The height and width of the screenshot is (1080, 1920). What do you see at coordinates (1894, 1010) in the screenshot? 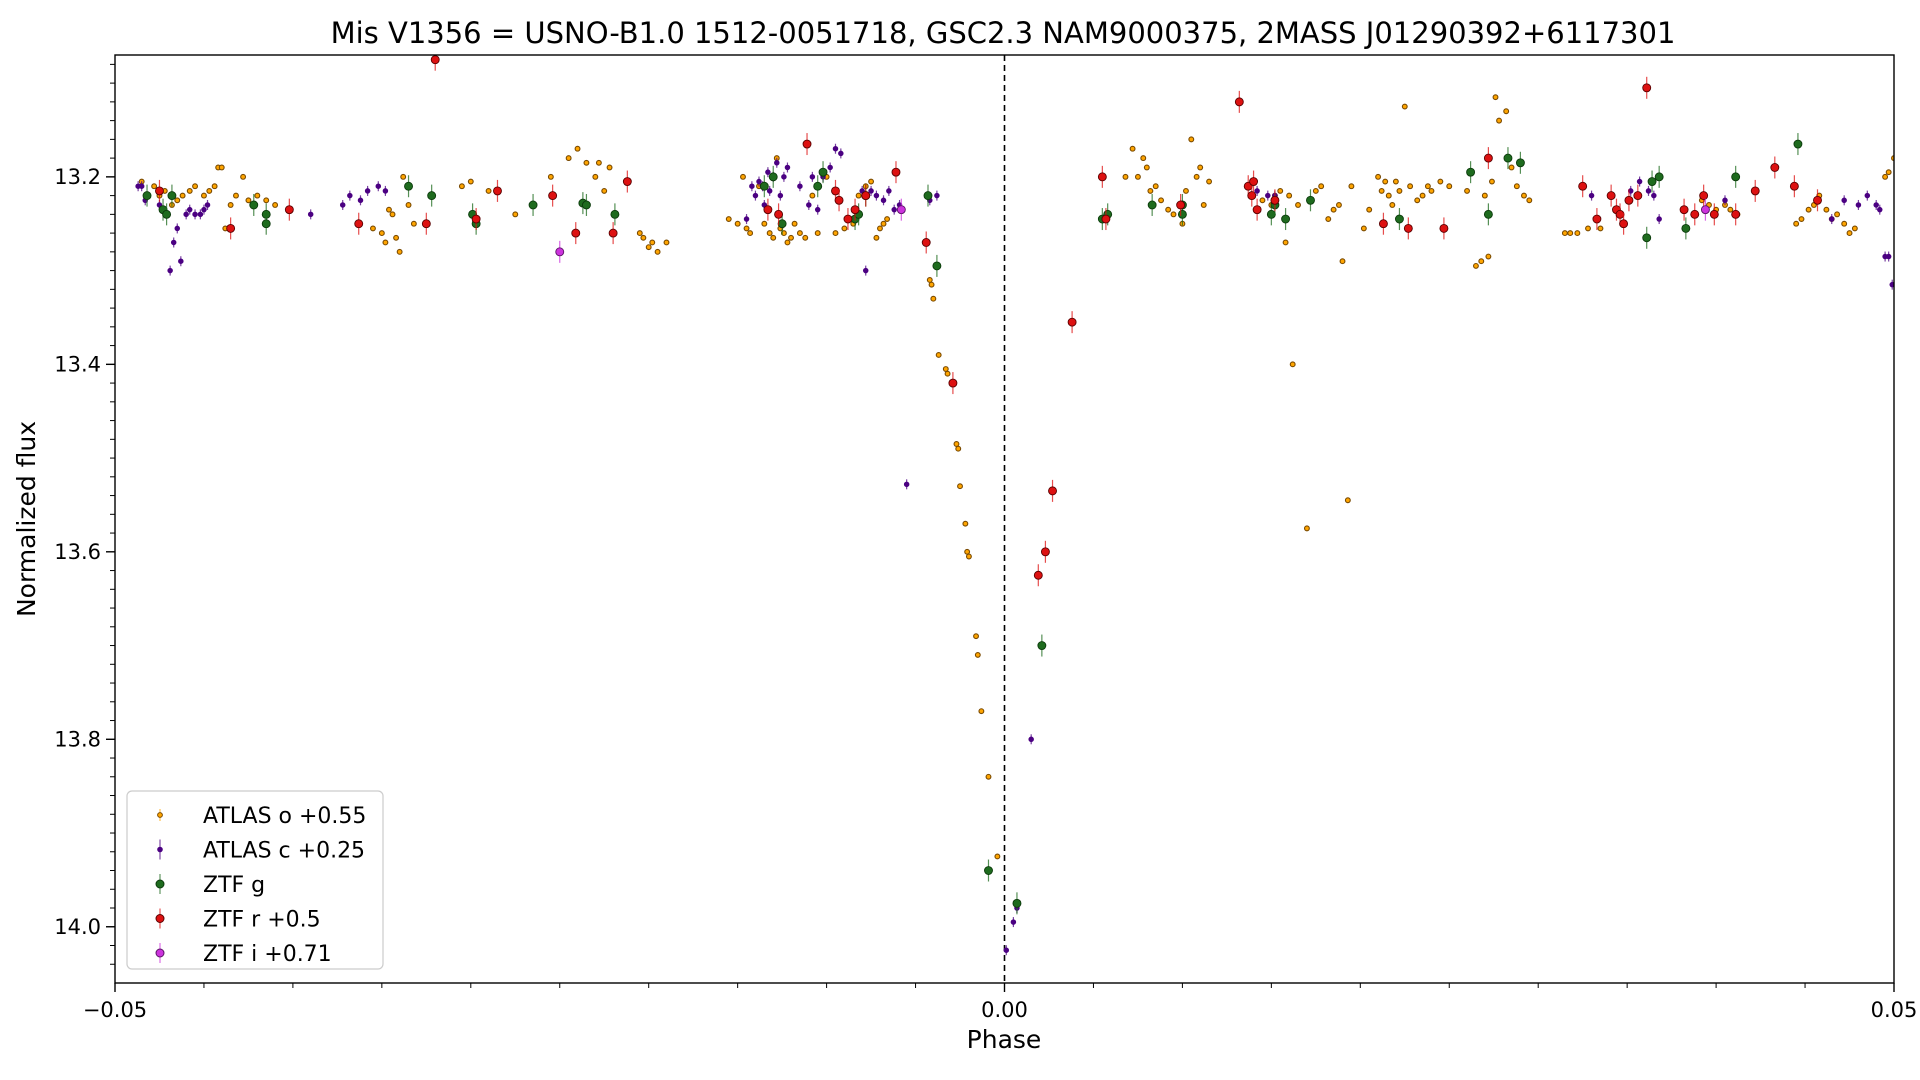
I see `x-tick-label: 0.05` at bounding box center [1894, 1010].